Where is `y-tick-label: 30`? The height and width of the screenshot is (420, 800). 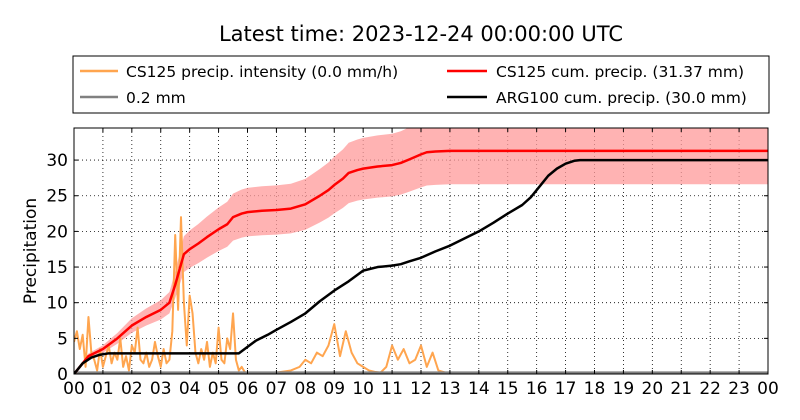 y-tick-label: 30 is located at coordinates (57, 161).